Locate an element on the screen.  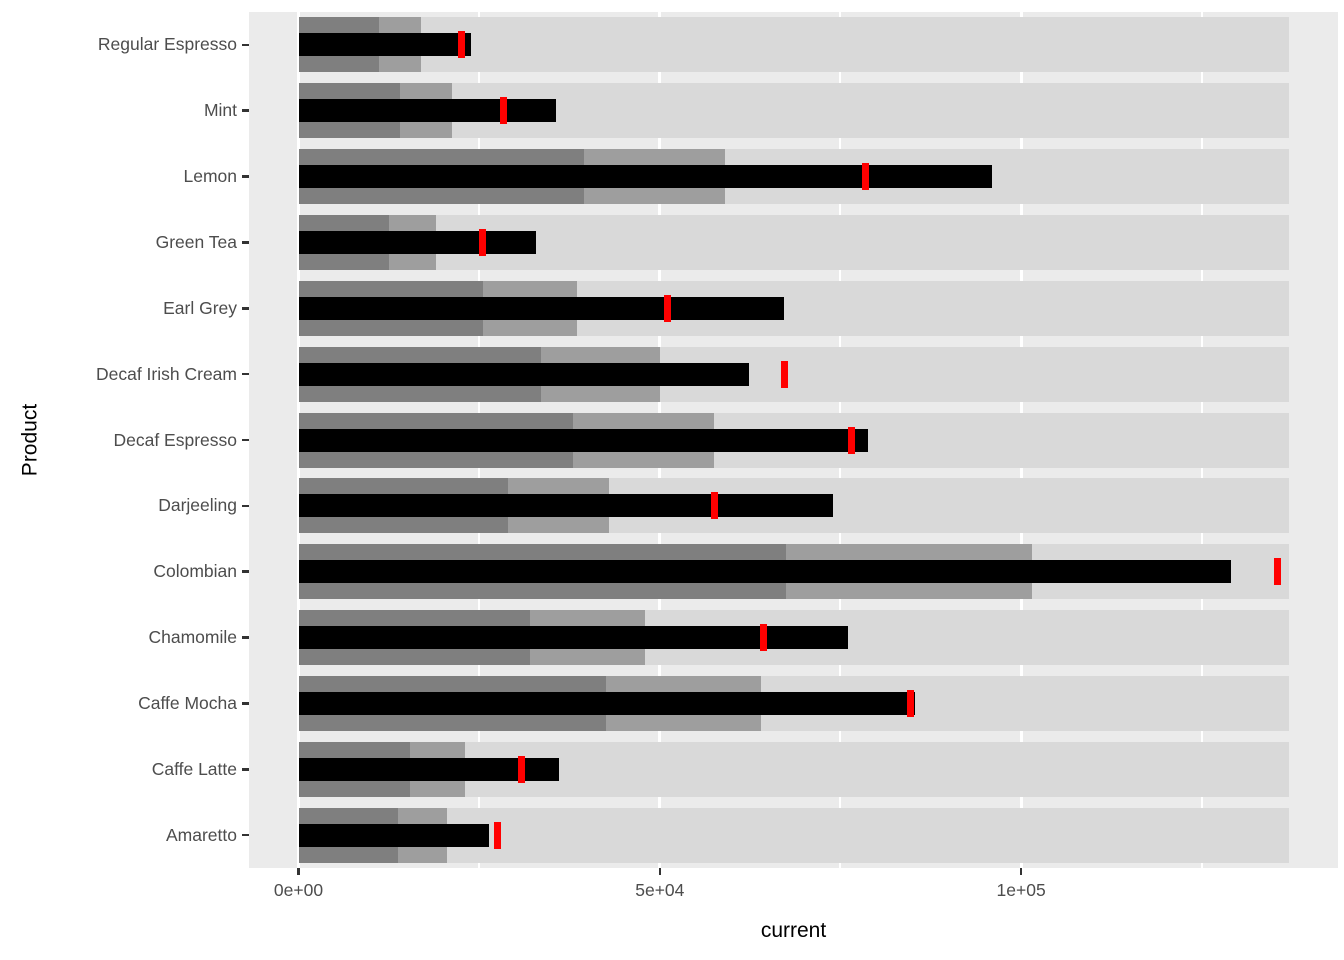
y-axis-label: Decaf Espresso is located at coordinates (175, 439).